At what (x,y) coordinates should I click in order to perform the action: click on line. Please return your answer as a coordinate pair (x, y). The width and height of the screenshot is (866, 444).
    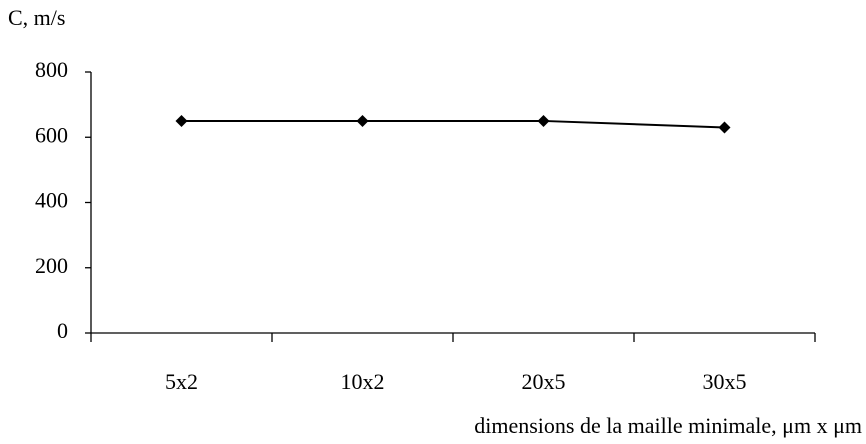
    Looking at the image, I should click on (453, 124).